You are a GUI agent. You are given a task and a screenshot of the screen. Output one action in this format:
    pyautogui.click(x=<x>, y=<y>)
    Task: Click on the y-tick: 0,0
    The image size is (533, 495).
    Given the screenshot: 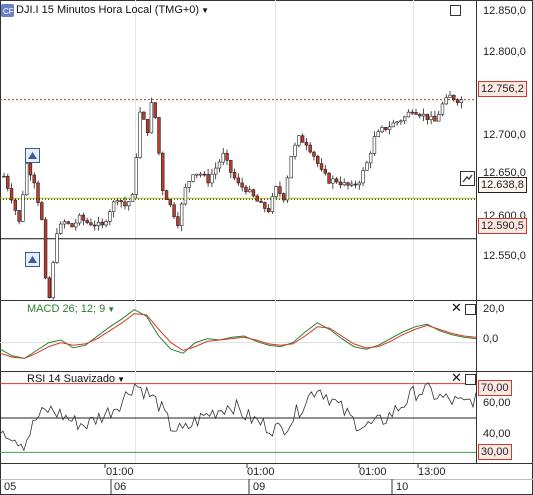 What is the action you would take?
    pyautogui.click(x=491, y=339)
    